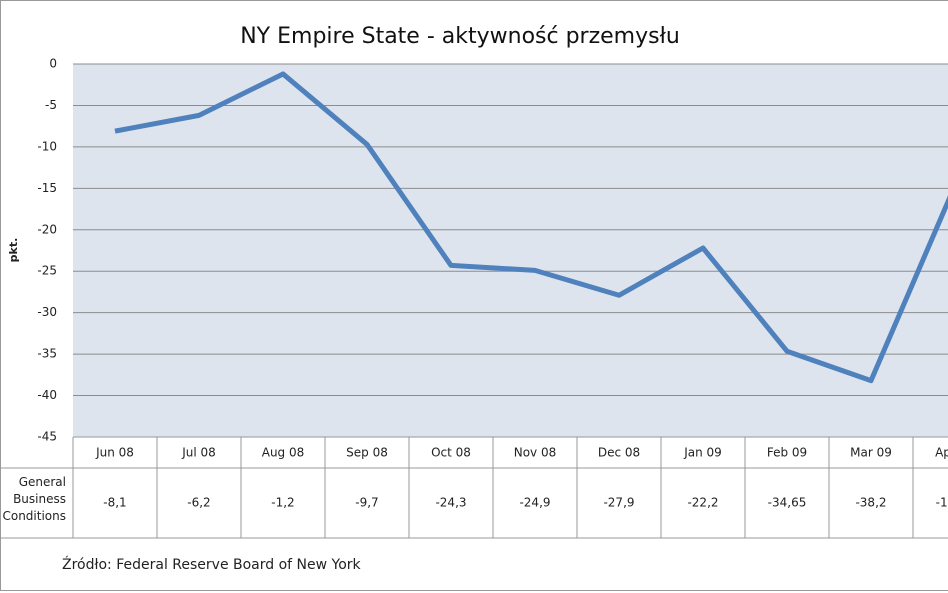 This screenshot has width=948, height=593. I want to click on x-tick-label: Mar 09, so click(871, 453).